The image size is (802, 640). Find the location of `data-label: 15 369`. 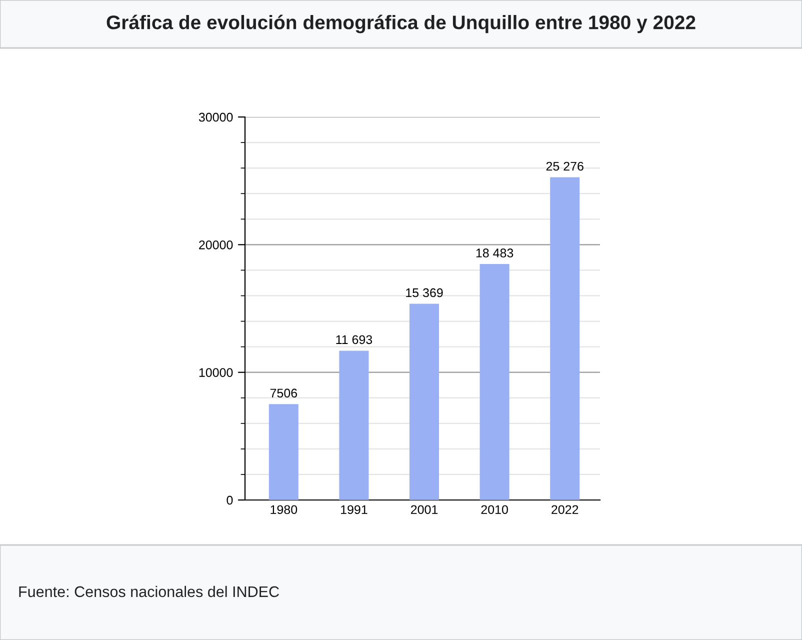

data-label: 15 369 is located at coordinates (424, 293).